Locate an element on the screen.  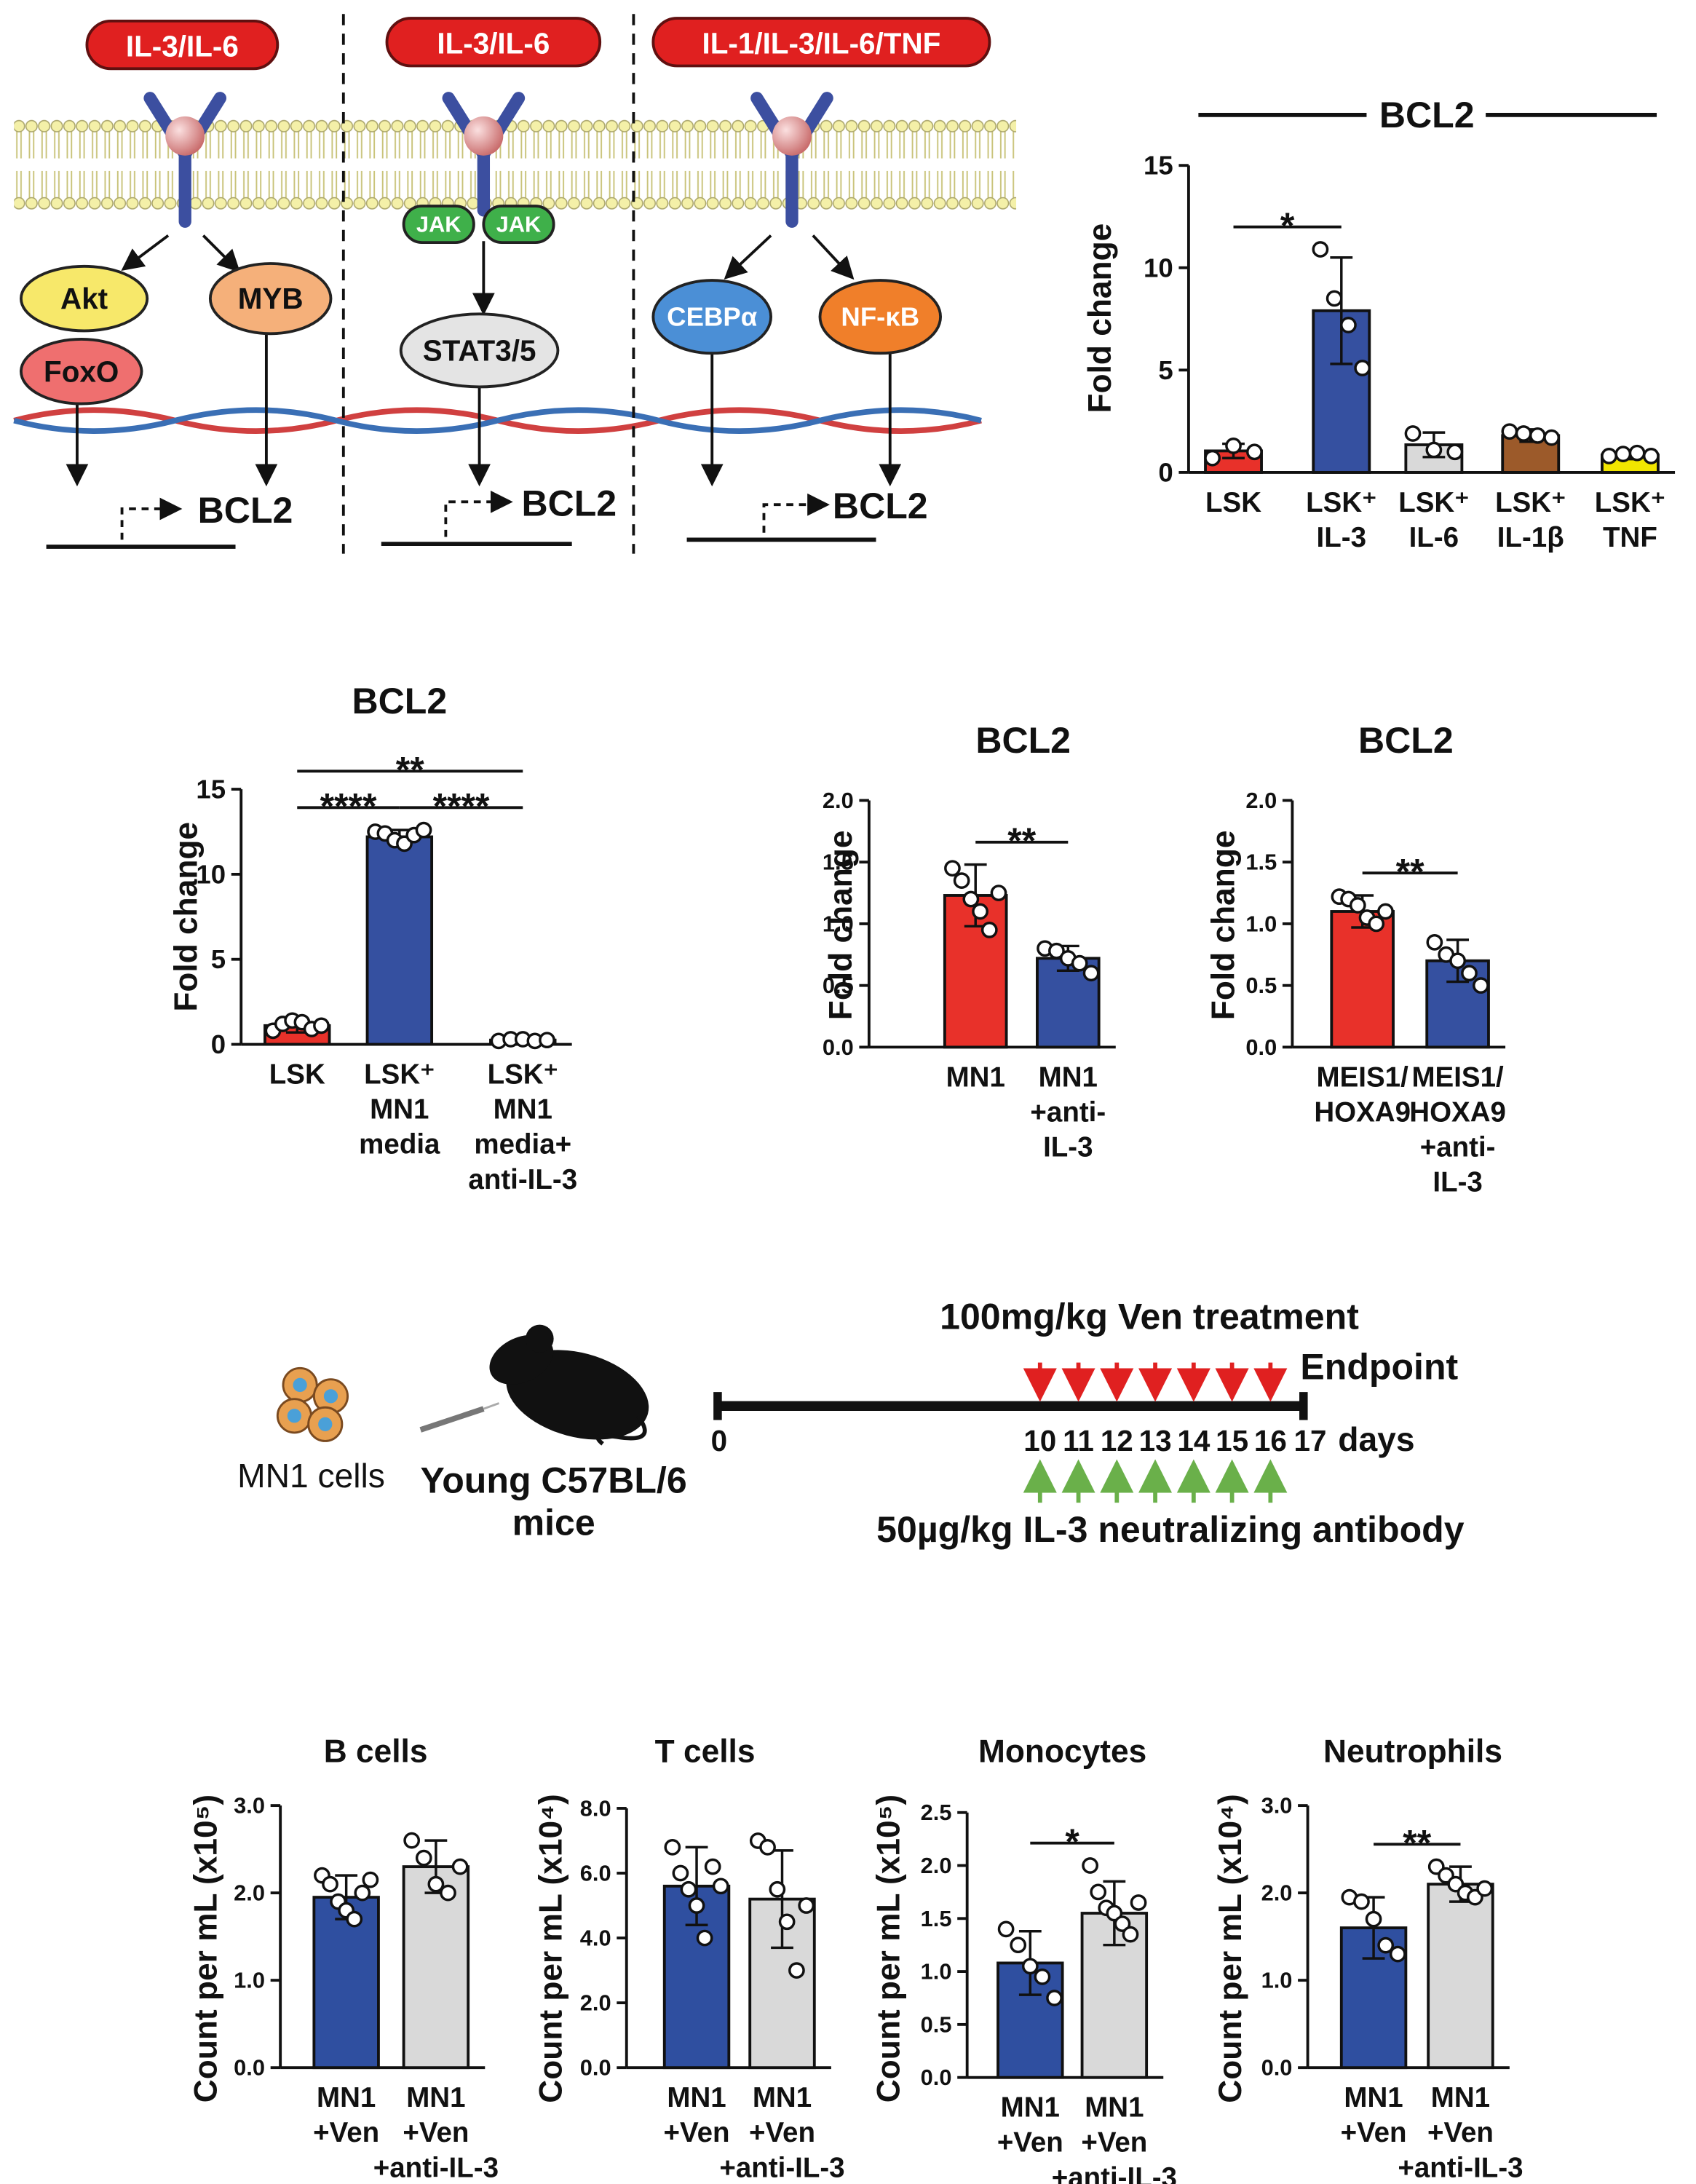
ligand-pill is located at coordinates (821, 42).